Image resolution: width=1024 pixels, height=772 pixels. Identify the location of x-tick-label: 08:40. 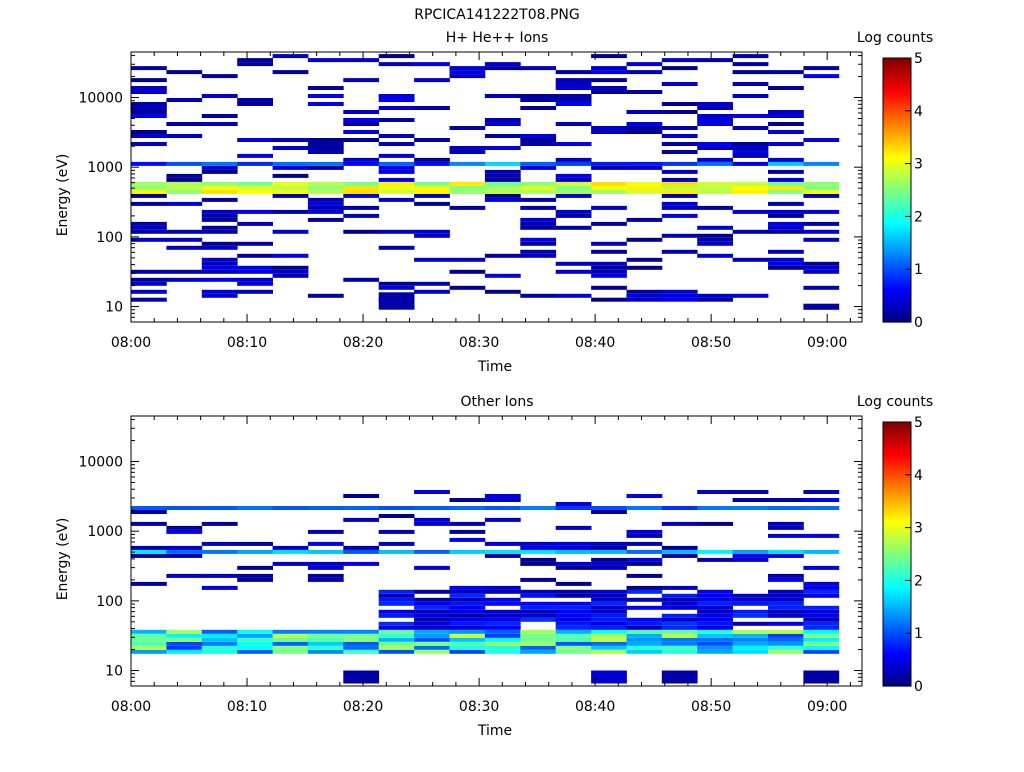
(595, 343).